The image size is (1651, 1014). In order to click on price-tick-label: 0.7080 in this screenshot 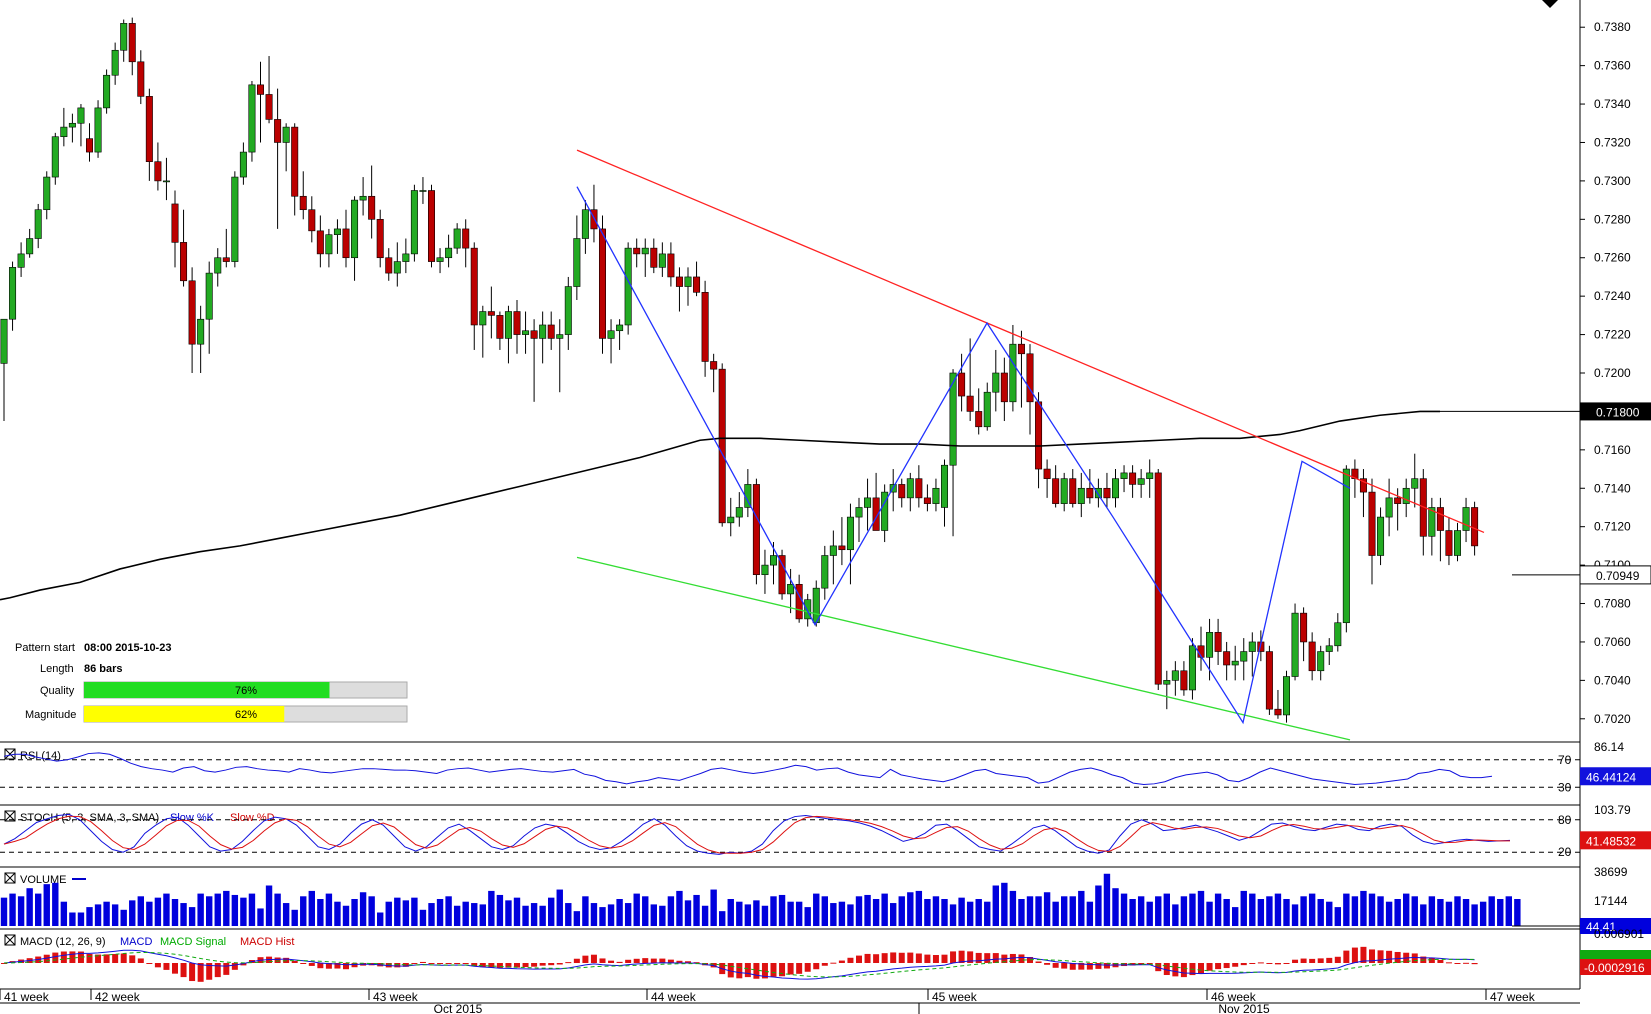, I will do `click(1612, 604)`.